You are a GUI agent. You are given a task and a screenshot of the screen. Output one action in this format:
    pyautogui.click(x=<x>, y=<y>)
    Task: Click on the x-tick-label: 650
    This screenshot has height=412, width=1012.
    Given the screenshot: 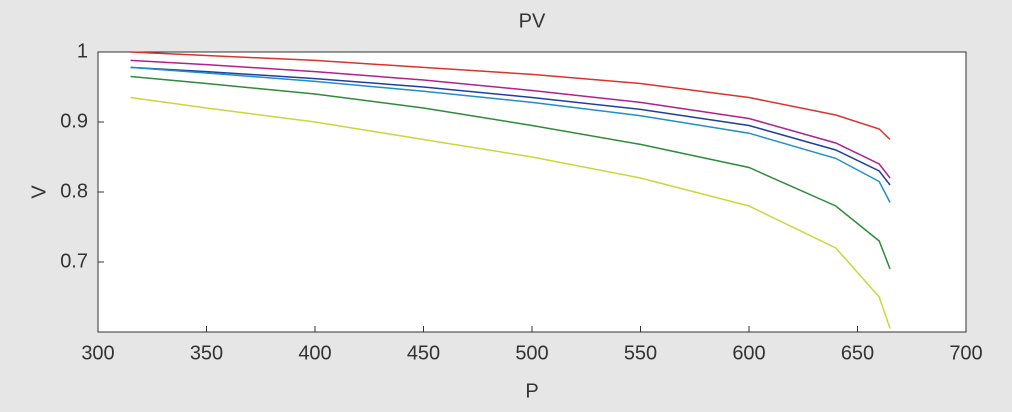 What is the action you would take?
    pyautogui.click(x=857, y=353)
    